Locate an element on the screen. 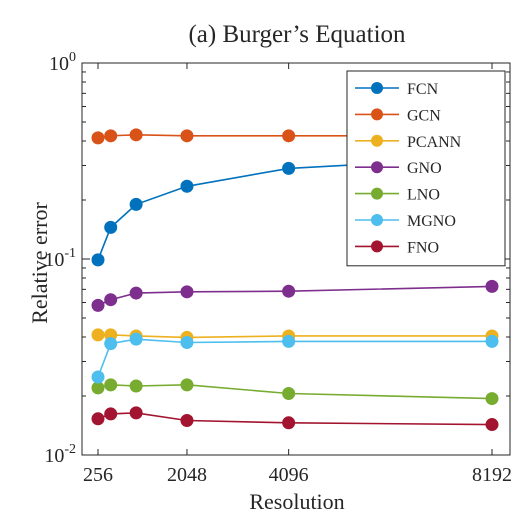 The width and height of the screenshot is (515, 520). legend-label: FNO is located at coordinates (423, 247).